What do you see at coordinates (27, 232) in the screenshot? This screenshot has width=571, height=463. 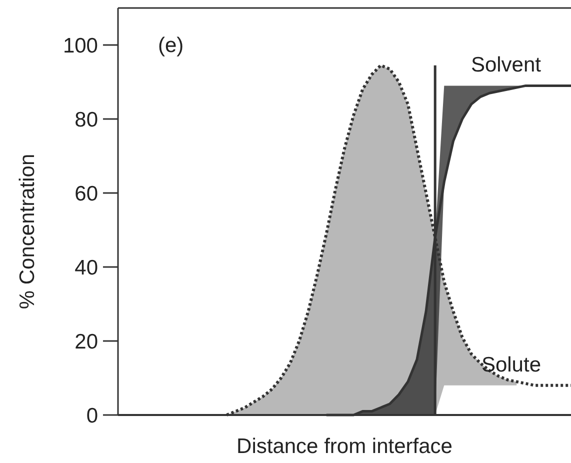 I see `y-axis-title: % Concentration` at bounding box center [27, 232].